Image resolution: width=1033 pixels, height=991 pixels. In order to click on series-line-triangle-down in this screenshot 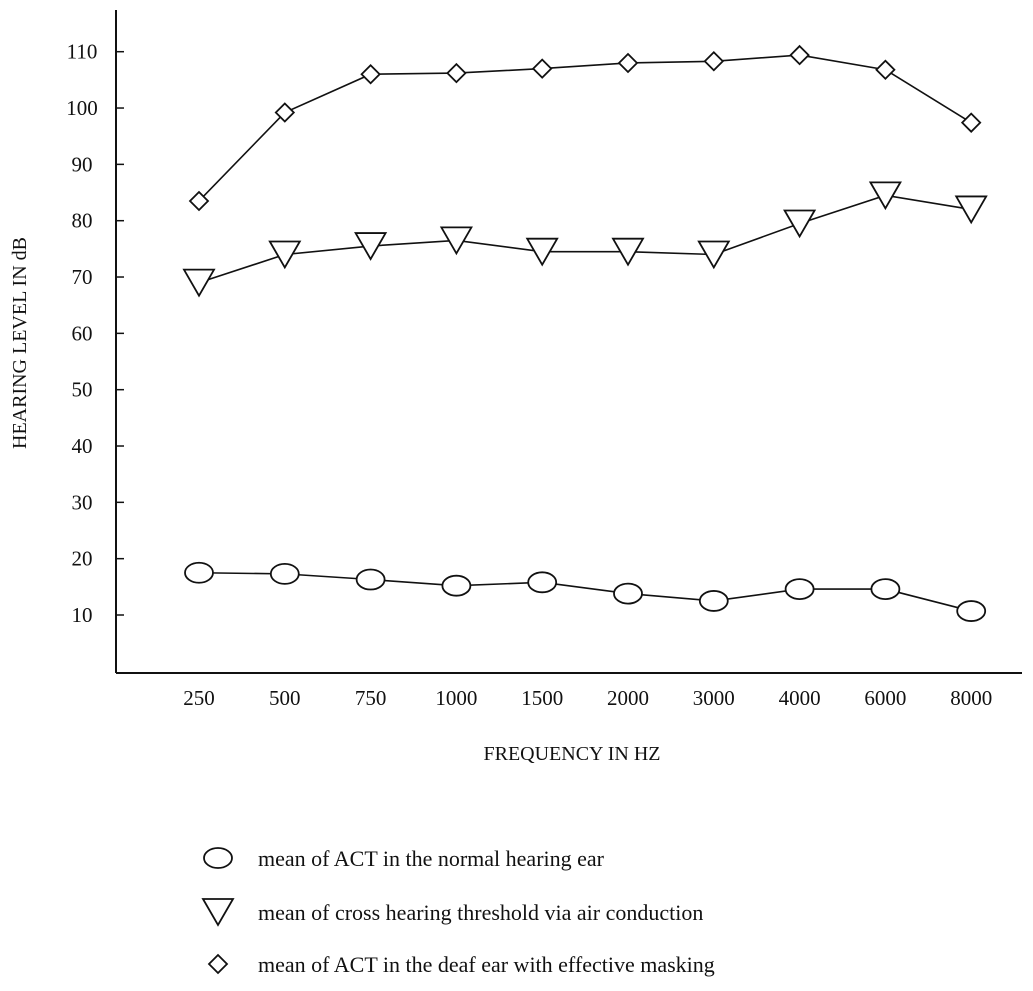, I will do `click(585, 239)`.